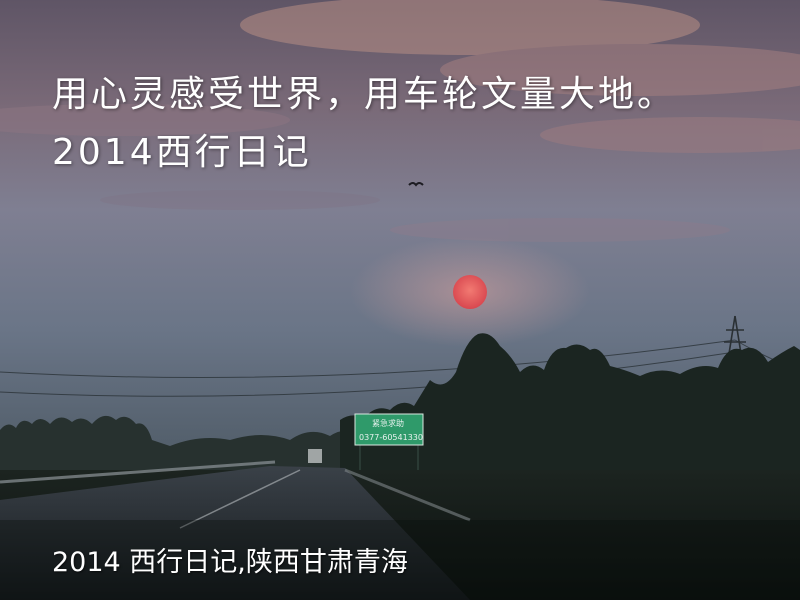 Image resolution: width=800 pixels, height=600 pixels. I want to click on treeline-left, so click(180, 447).